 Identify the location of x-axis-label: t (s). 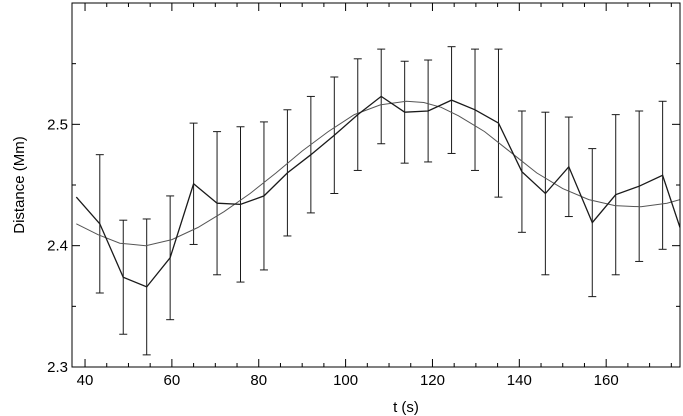
(406, 407).